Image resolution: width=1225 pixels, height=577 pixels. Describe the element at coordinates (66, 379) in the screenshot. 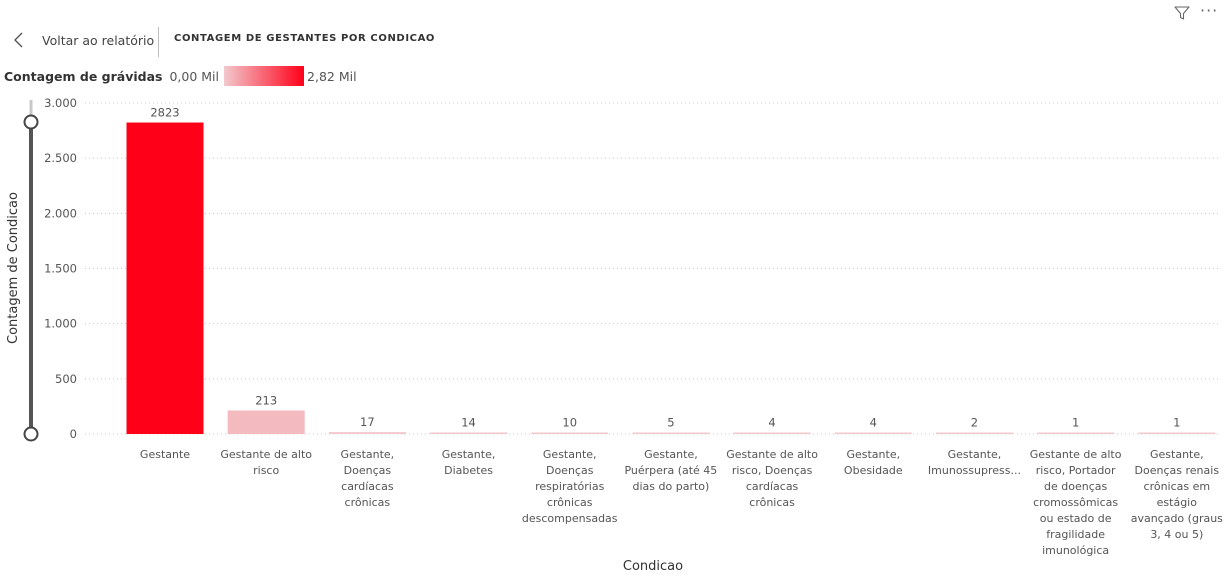

I see `y-tick-label: 500` at that location.